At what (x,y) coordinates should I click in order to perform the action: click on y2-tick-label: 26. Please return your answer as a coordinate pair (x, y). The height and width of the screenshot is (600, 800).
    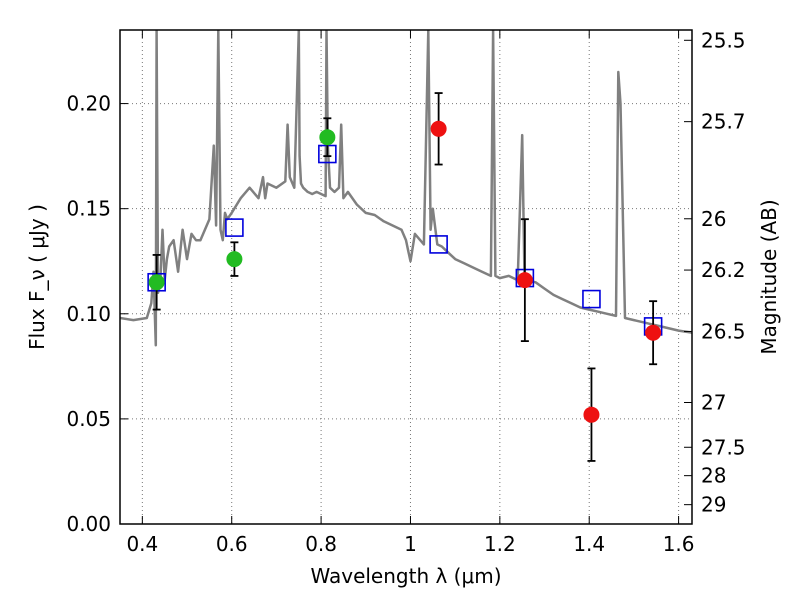
    Looking at the image, I should click on (713, 219).